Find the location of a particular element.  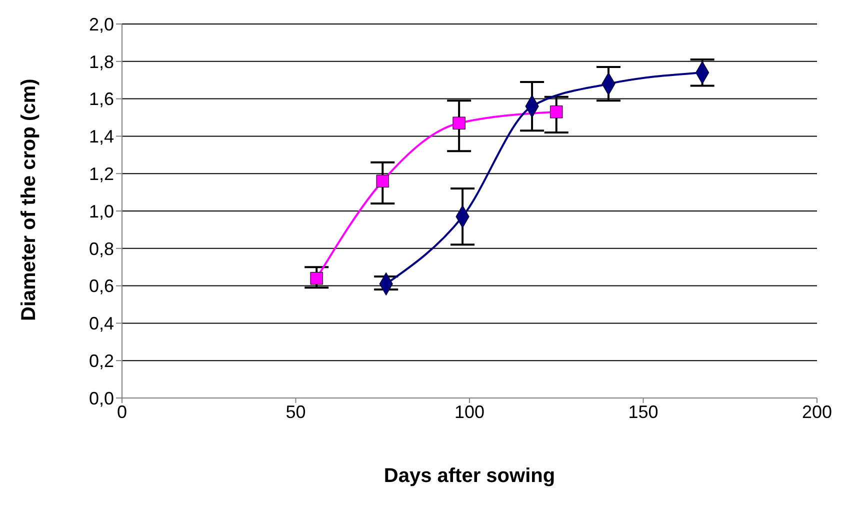

y-tick-label: 1,2 is located at coordinates (101, 174).